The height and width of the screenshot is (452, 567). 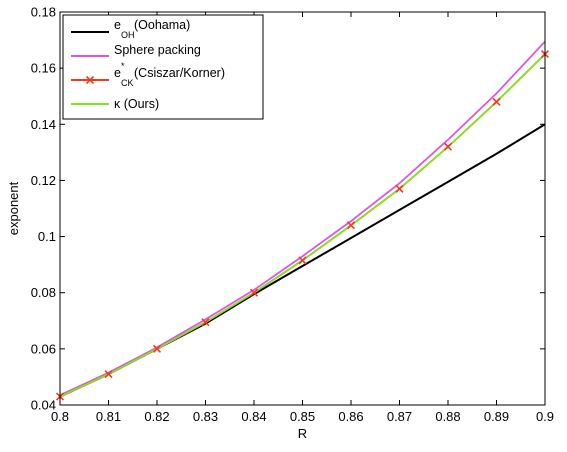 I want to click on x-tick-label: 0.9, so click(x=545, y=416).